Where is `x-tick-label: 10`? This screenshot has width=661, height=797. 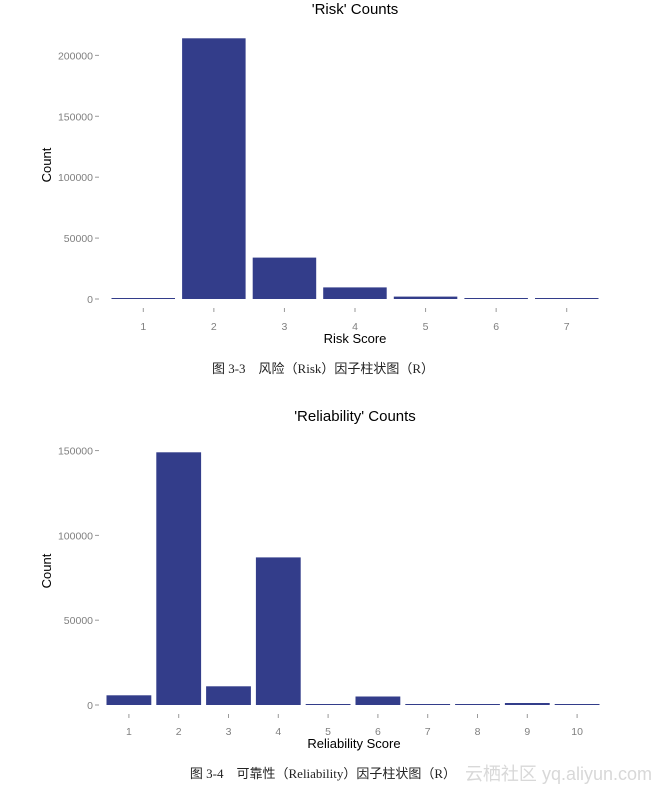 x-tick-label: 10 is located at coordinates (577, 732).